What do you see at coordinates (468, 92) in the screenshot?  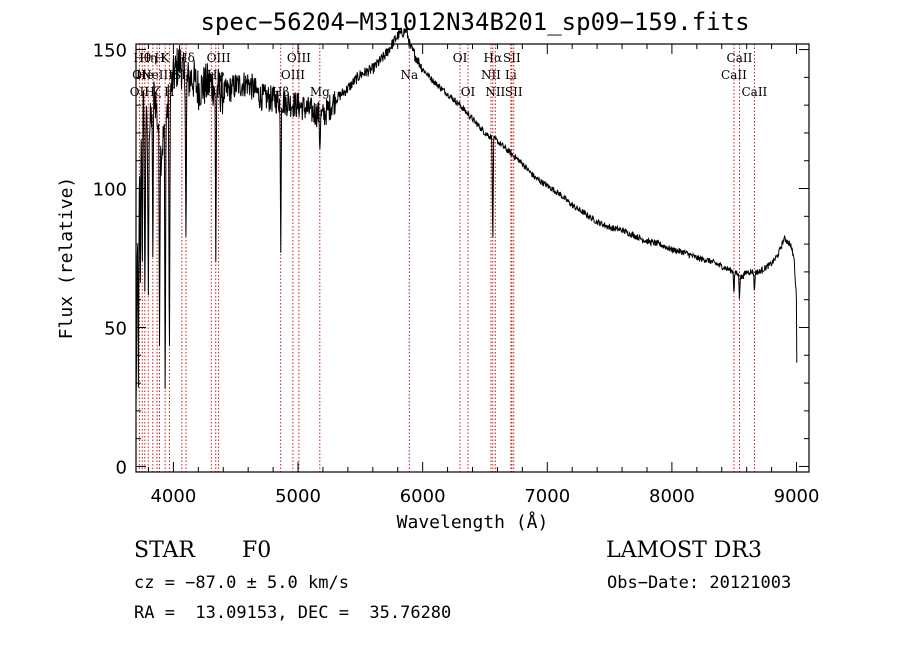 I see `line-label-21: OI` at bounding box center [468, 92].